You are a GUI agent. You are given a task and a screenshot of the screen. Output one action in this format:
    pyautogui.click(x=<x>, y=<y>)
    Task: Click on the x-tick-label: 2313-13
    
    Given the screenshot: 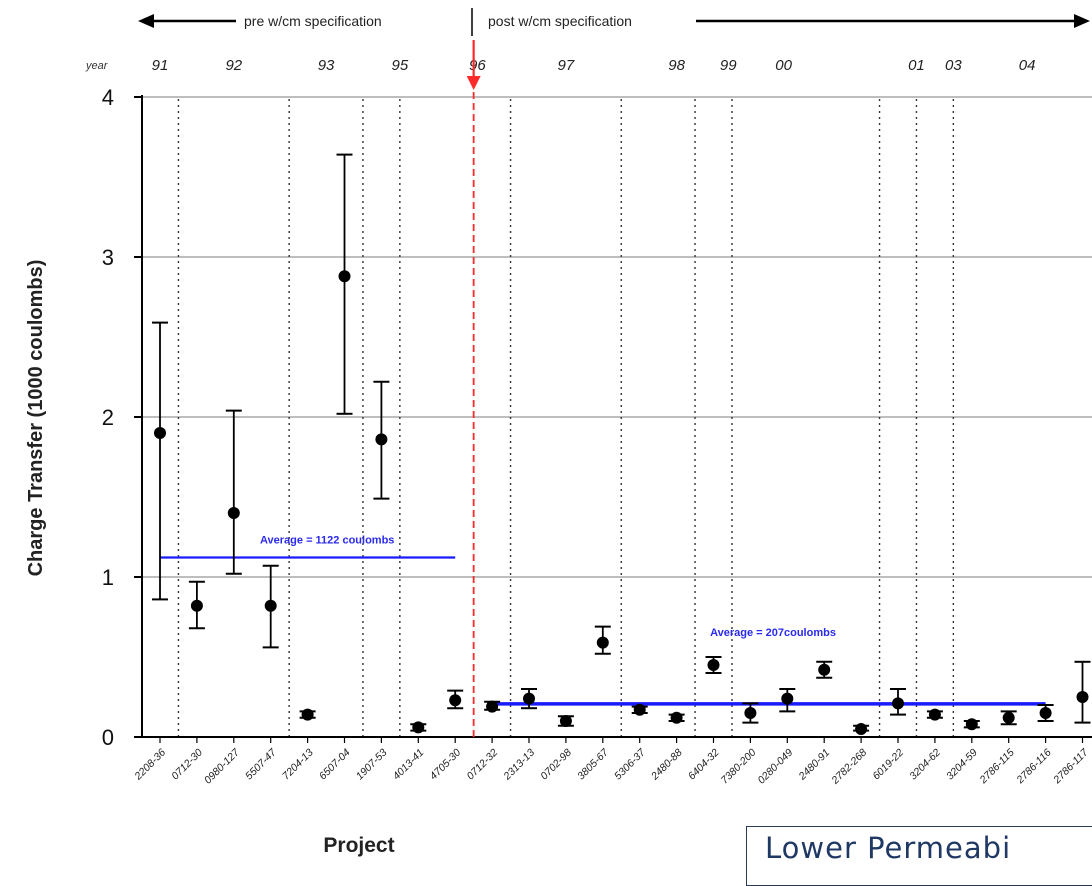 What is the action you would take?
    pyautogui.click(x=519, y=765)
    